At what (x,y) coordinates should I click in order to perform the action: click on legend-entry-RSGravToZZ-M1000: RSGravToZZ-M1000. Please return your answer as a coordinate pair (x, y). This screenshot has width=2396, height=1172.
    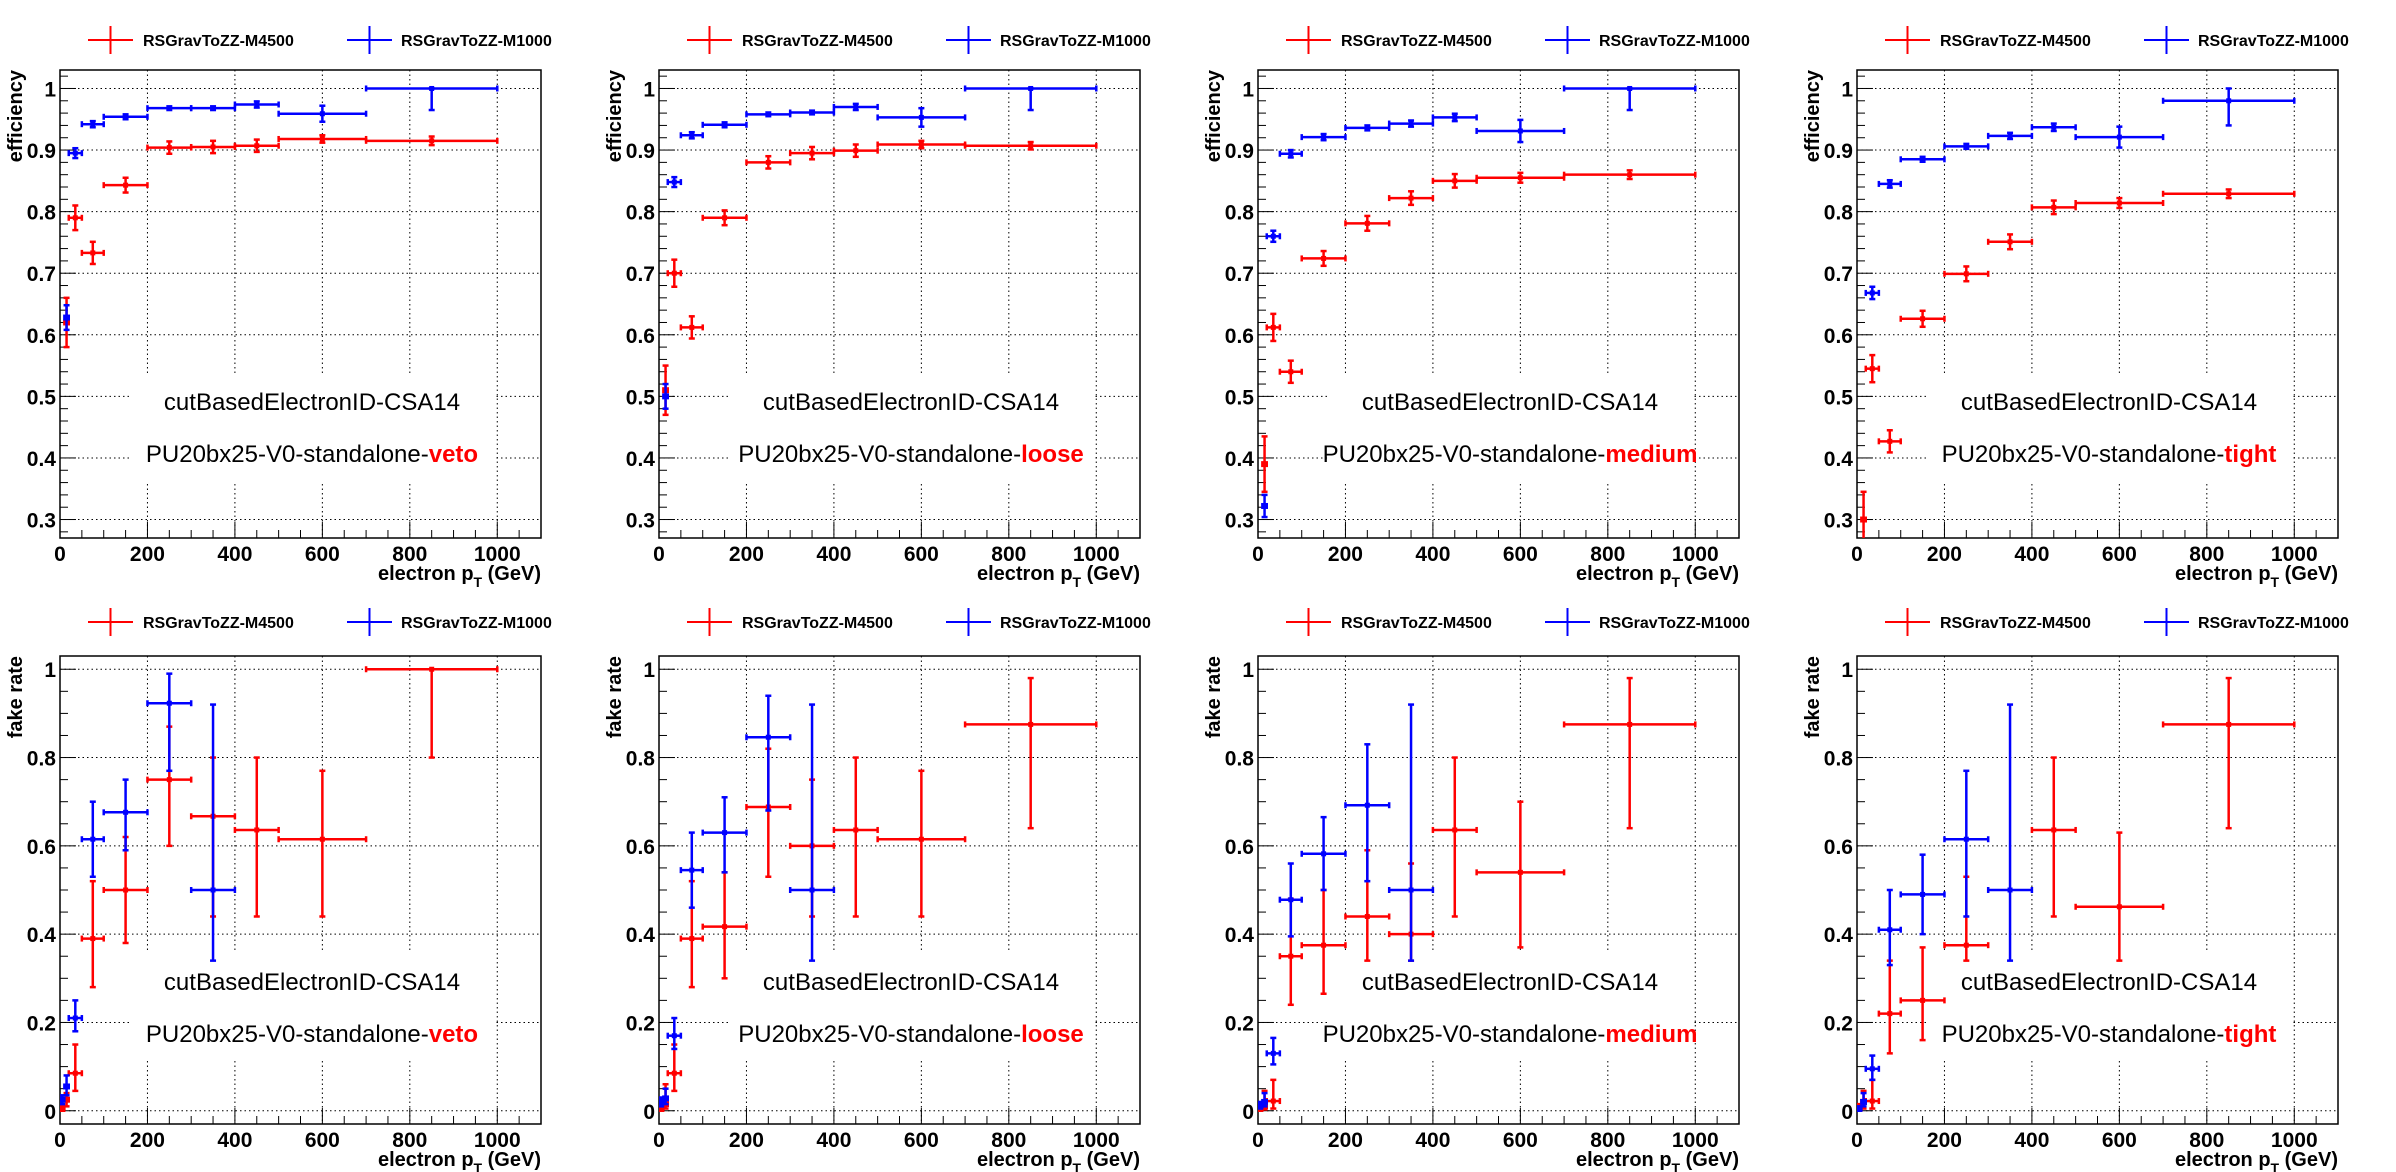
    Looking at the image, I should click on (1647, 622).